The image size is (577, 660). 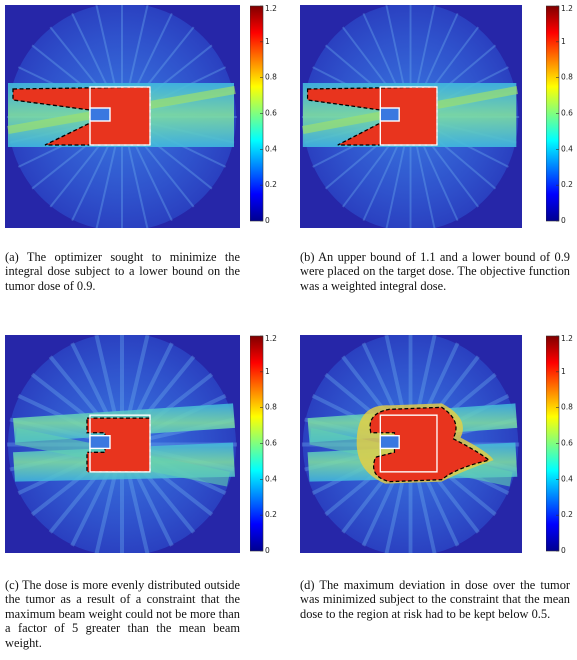 I want to click on caption-label: (d), so click(x=307, y=585).